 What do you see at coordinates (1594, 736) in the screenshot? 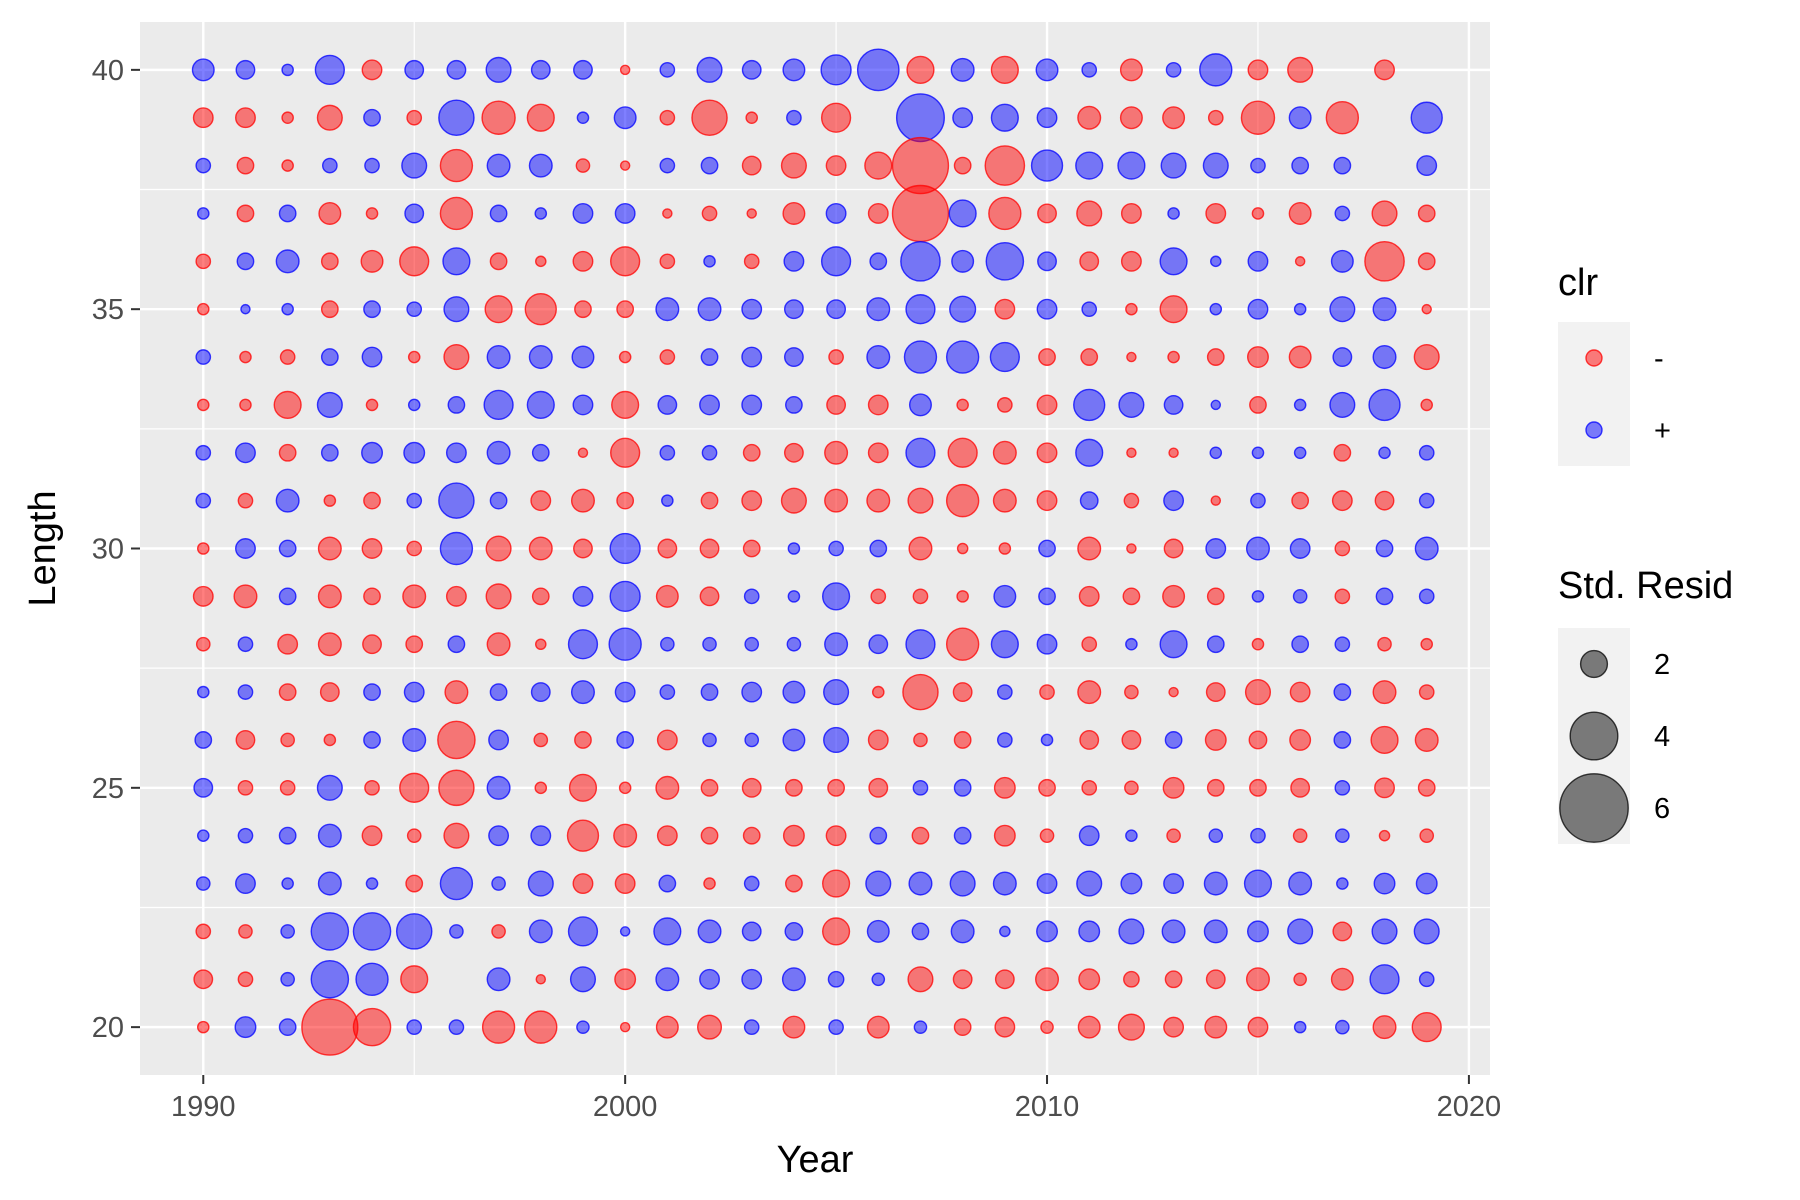
I see `legend-size-key` at bounding box center [1594, 736].